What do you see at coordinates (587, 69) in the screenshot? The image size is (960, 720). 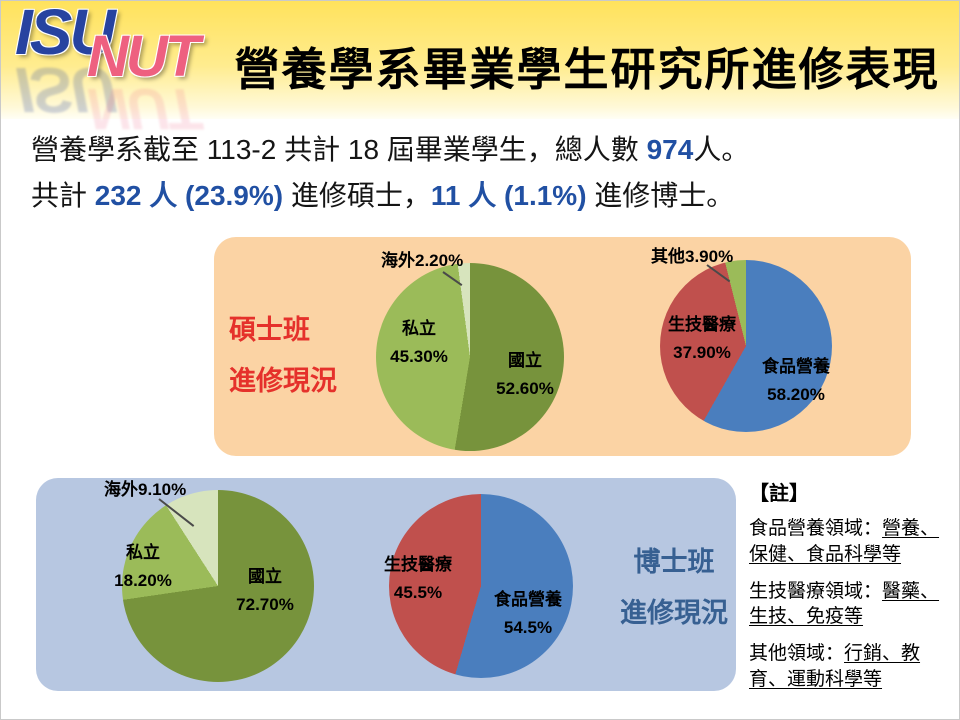 I see `slide-title: 營養學系畢業學生研究所進修表現` at bounding box center [587, 69].